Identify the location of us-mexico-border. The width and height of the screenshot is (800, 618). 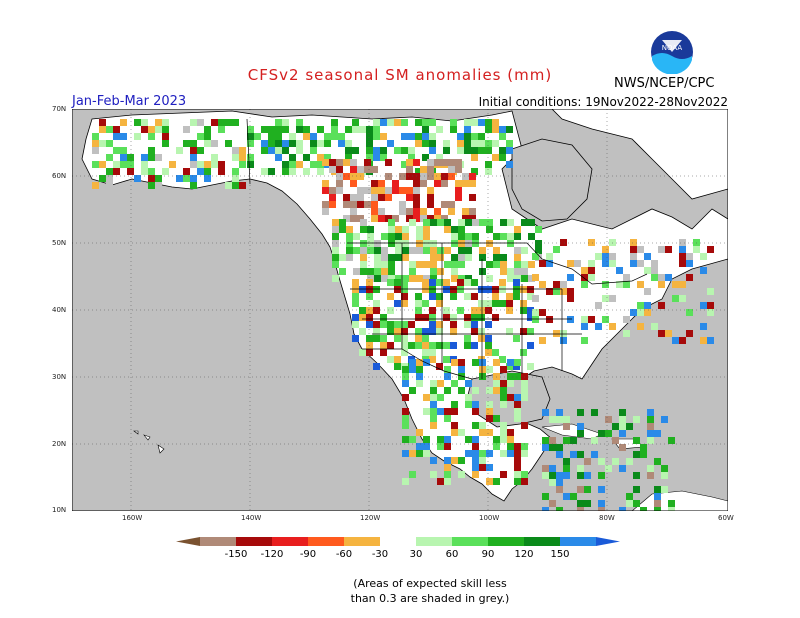
(417, 364).